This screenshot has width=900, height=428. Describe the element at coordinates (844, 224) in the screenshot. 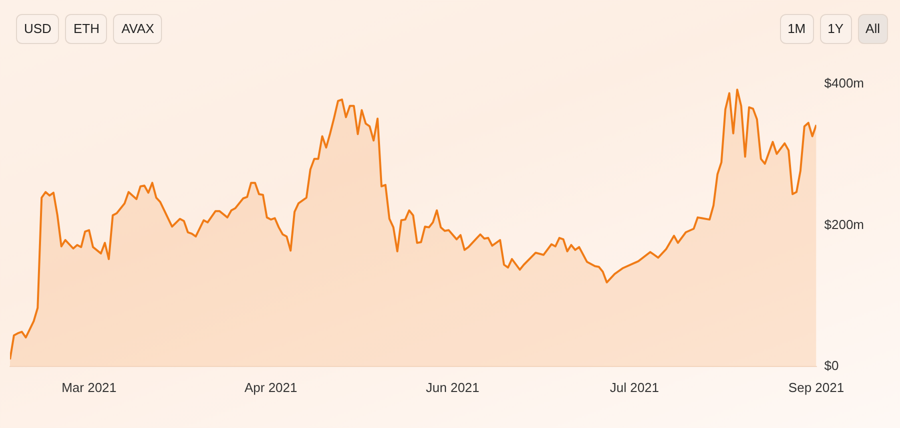

I see `y-tick-label: $200m` at that location.